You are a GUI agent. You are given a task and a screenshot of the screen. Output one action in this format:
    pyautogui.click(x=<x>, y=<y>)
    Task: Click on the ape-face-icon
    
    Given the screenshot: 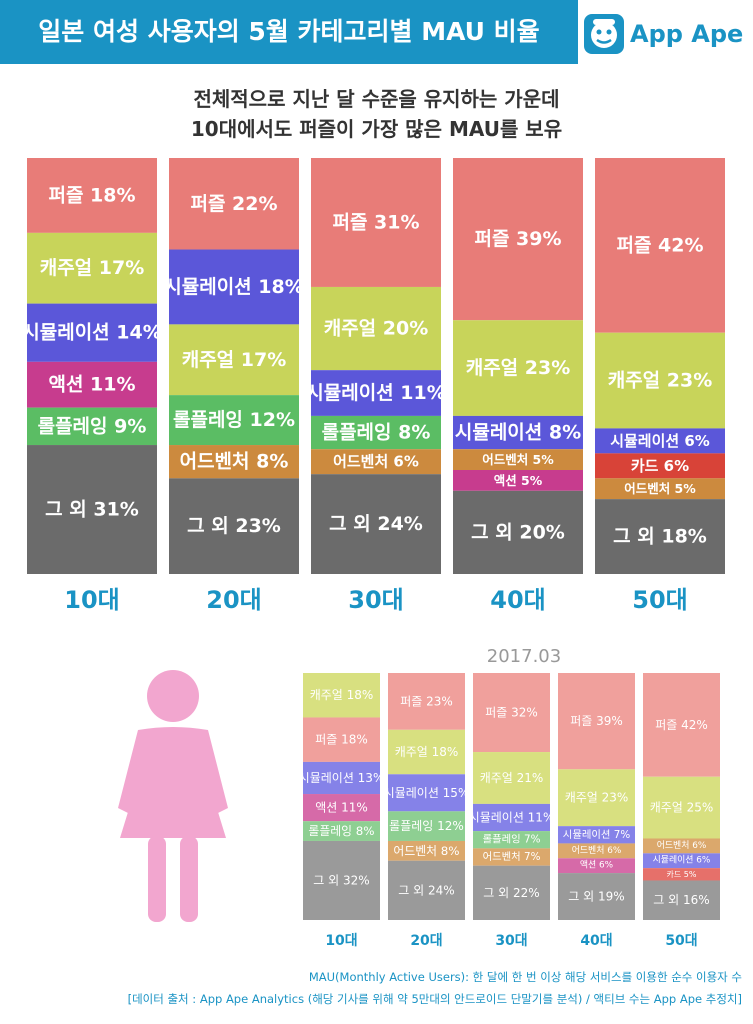 What is the action you would take?
    pyautogui.click(x=604, y=34)
    